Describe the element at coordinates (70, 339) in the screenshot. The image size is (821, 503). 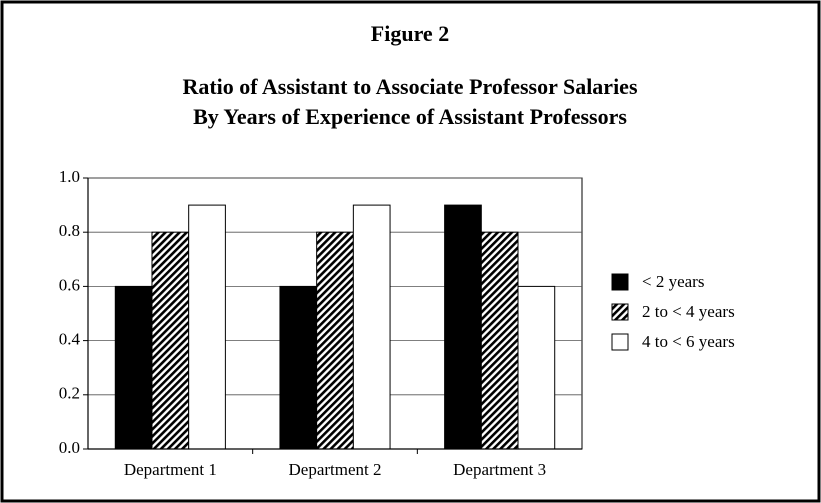
I see `y-tick-label: 0.4` at that location.